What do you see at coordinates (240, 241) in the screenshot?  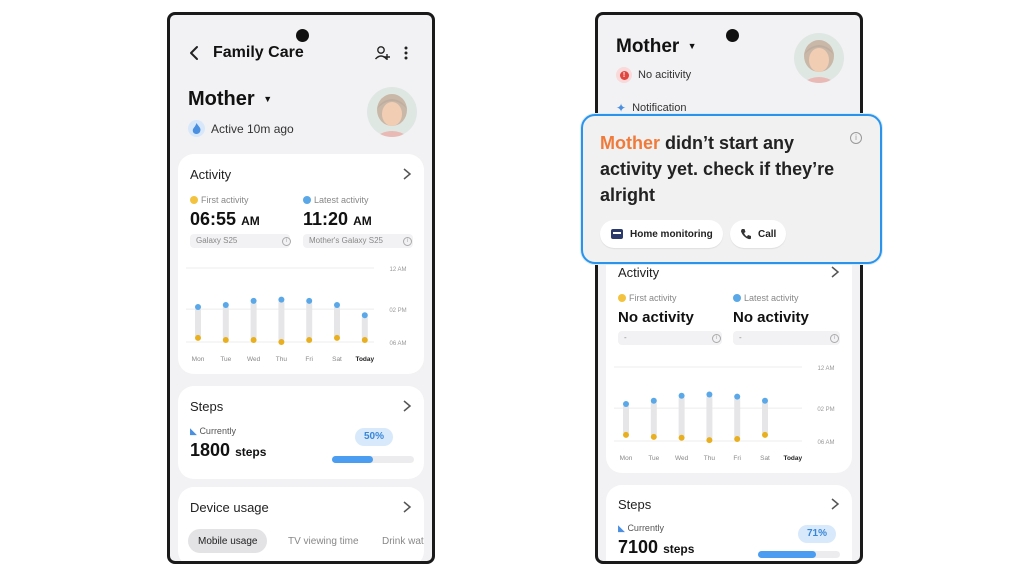 I see `first-activity-device: Galaxy S25` at bounding box center [240, 241].